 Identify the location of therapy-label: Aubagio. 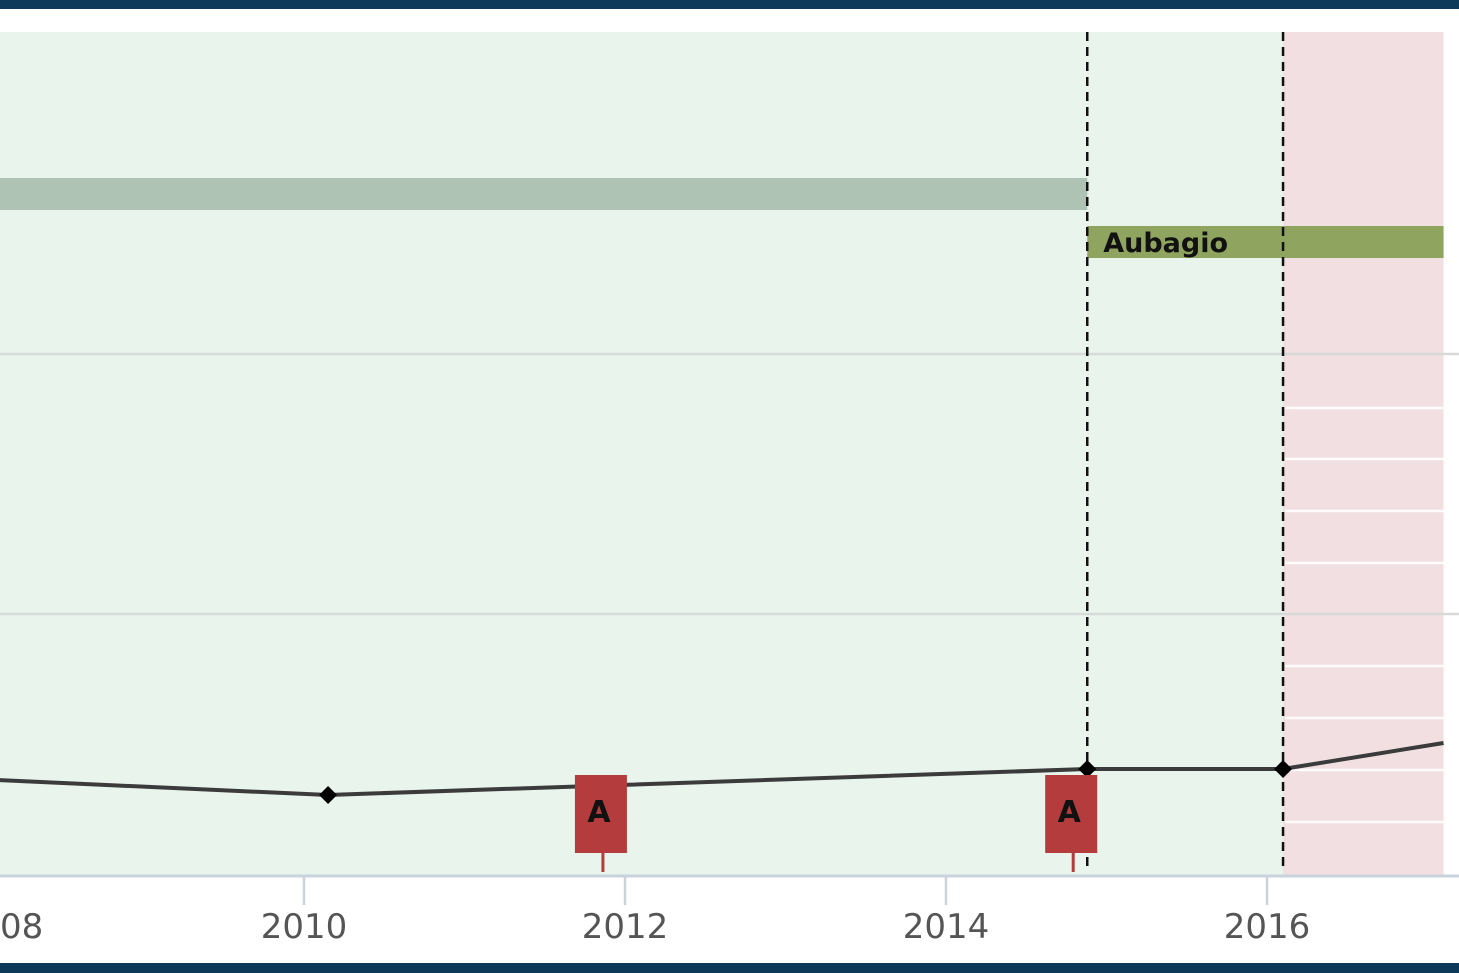
(1165, 243).